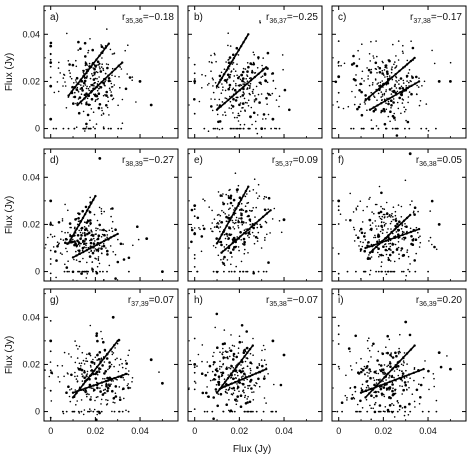 The image size is (474, 457). Describe the element at coordinates (392, 238) in the screenshot. I see `fit-line` at that location.